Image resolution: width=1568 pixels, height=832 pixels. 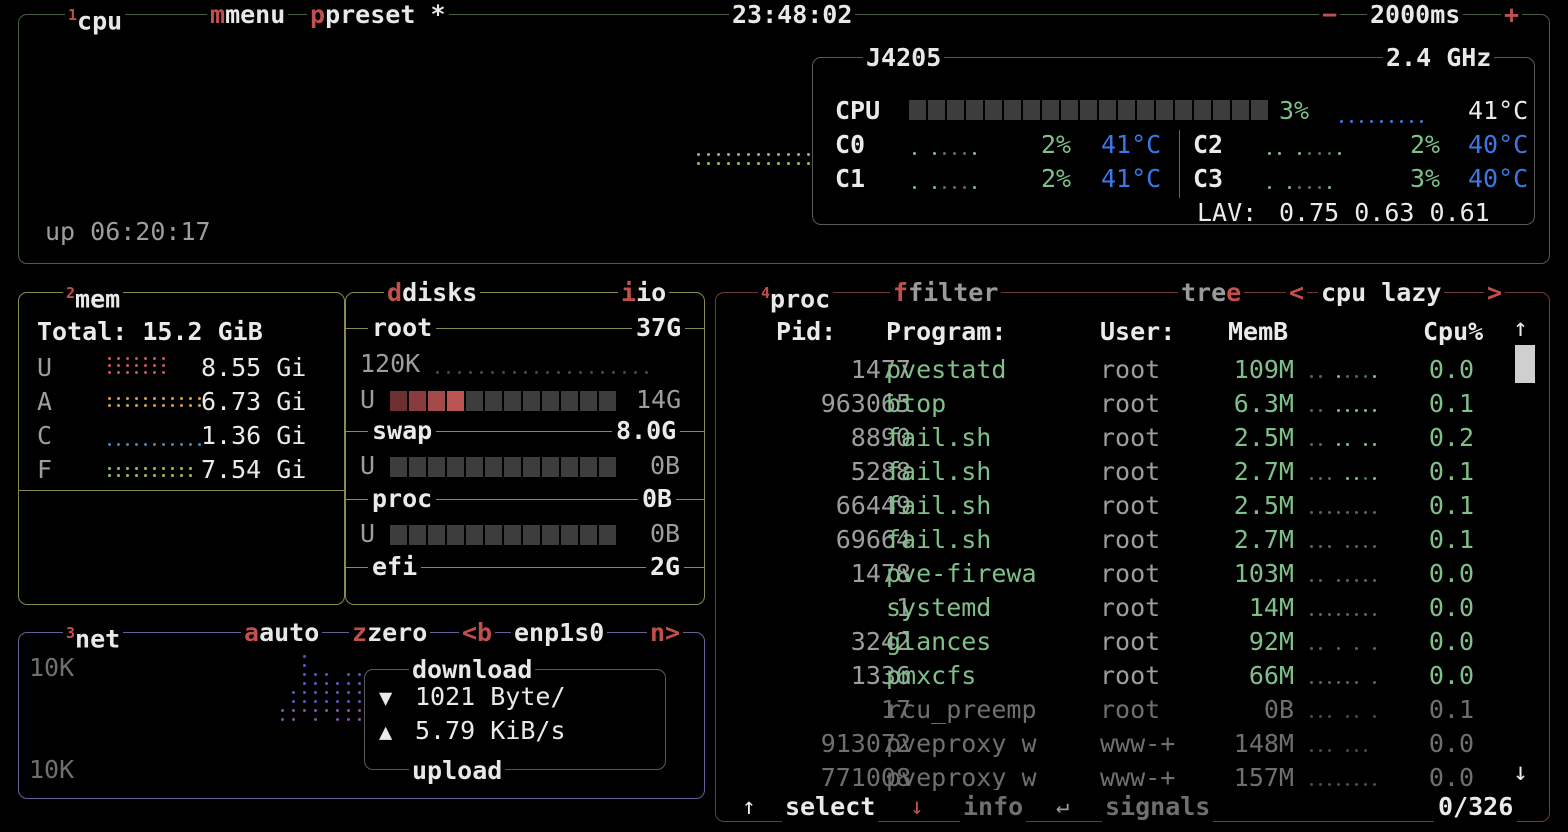 What do you see at coordinates (1158, 807) in the screenshot?
I see `proc-signals-label: signals` at bounding box center [1158, 807].